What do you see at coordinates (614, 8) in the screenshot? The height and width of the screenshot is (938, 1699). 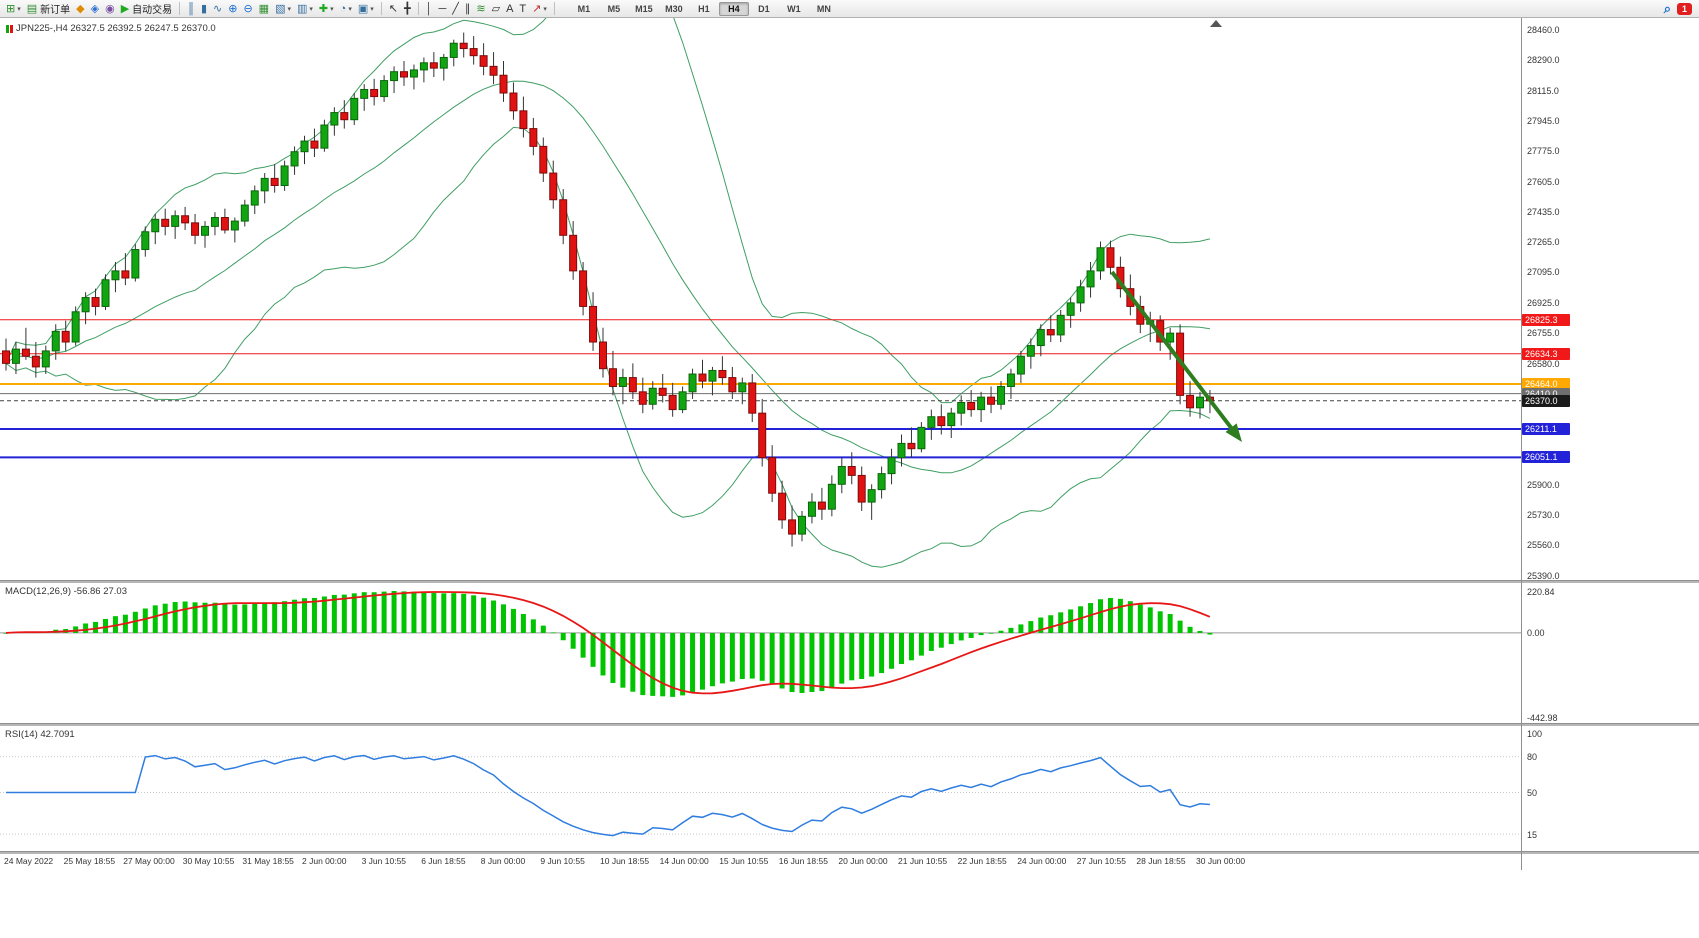 I see `timeframe-m5-button: M5` at bounding box center [614, 8].